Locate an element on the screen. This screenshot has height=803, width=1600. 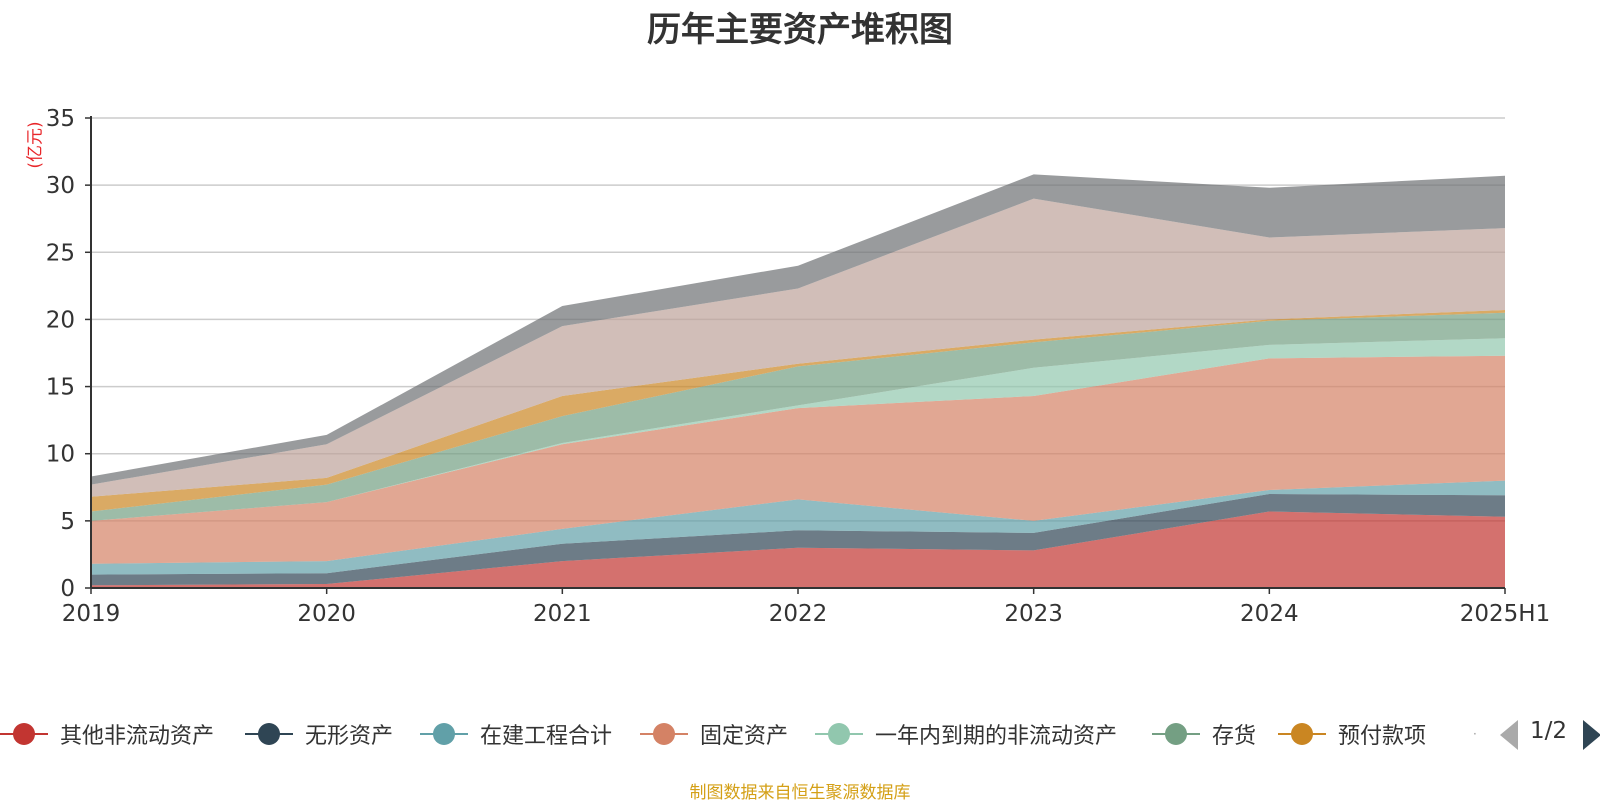
y-tick-label: 15 is located at coordinates (60, 388).